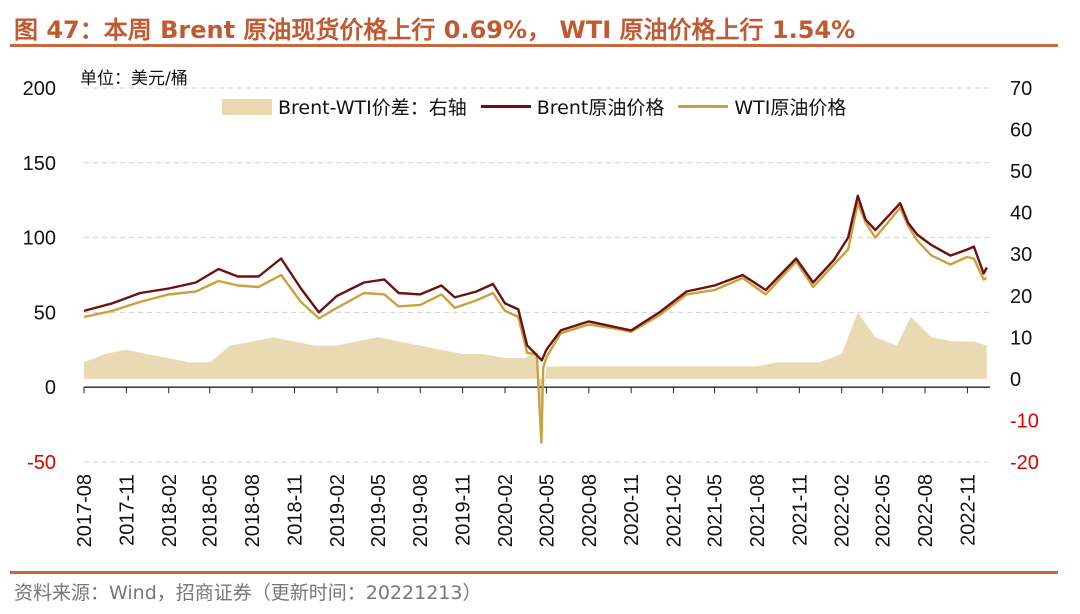 This screenshot has height=614, width=1080. I want to click on x-tick-label: 2019-05, so click(379, 510).